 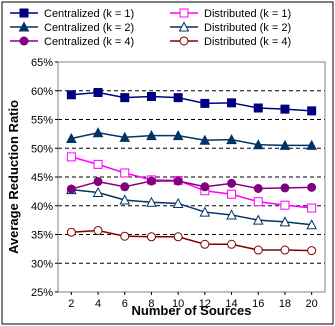 I want to click on y-tick-label: 60%, so click(x=42, y=92).